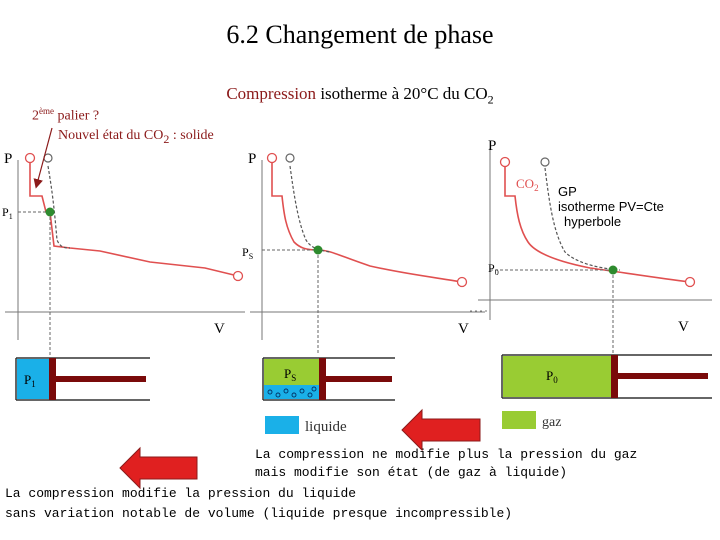  I want to click on graph1-end-point, so click(238, 276).